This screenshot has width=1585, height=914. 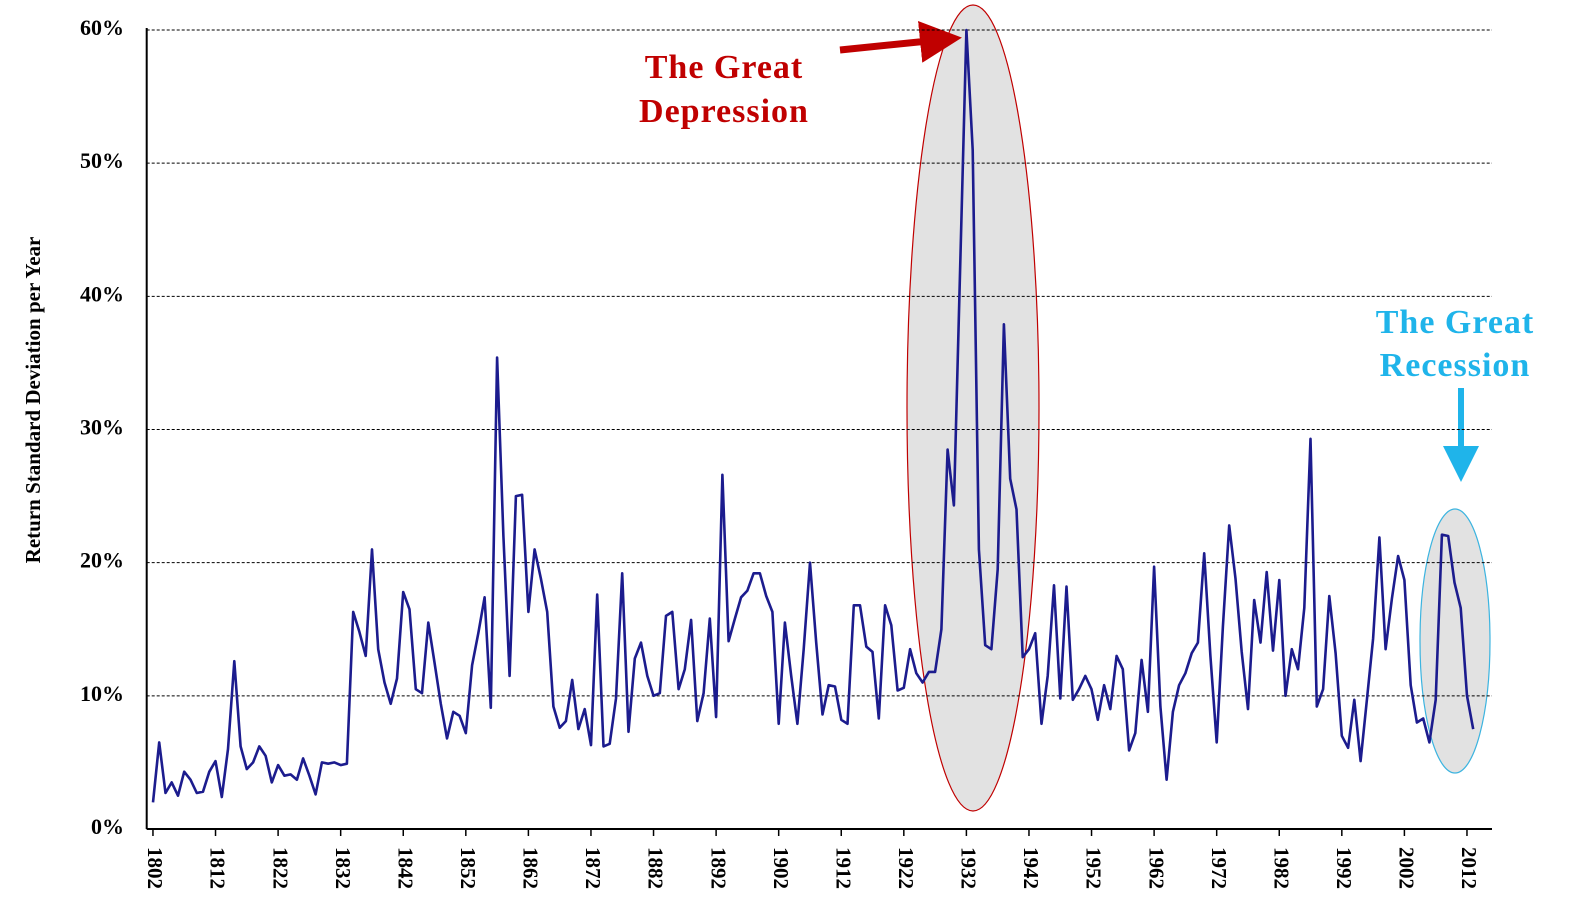 What do you see at coordinates (843, 868) in the screenshot?
I see `x-tick-label: 1912` at bounding box center [843, 868].